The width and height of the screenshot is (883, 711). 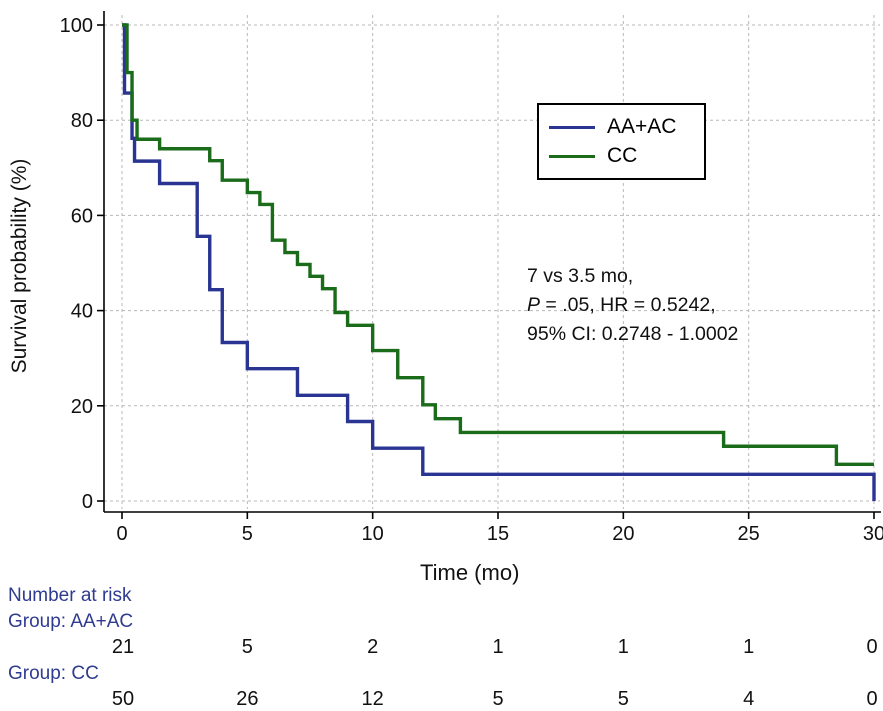 I want to click on x-tick-label-20: 20, so click(x=623, y=534).